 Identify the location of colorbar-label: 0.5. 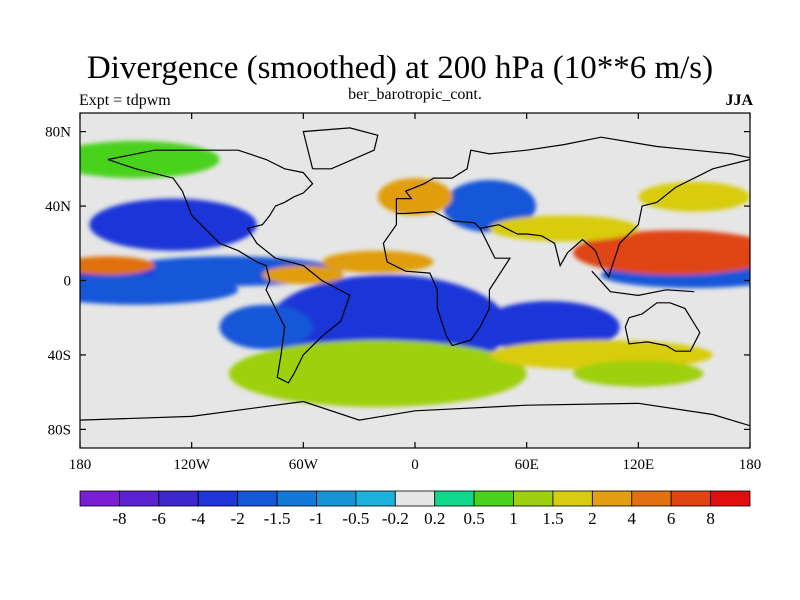
(473, 518).